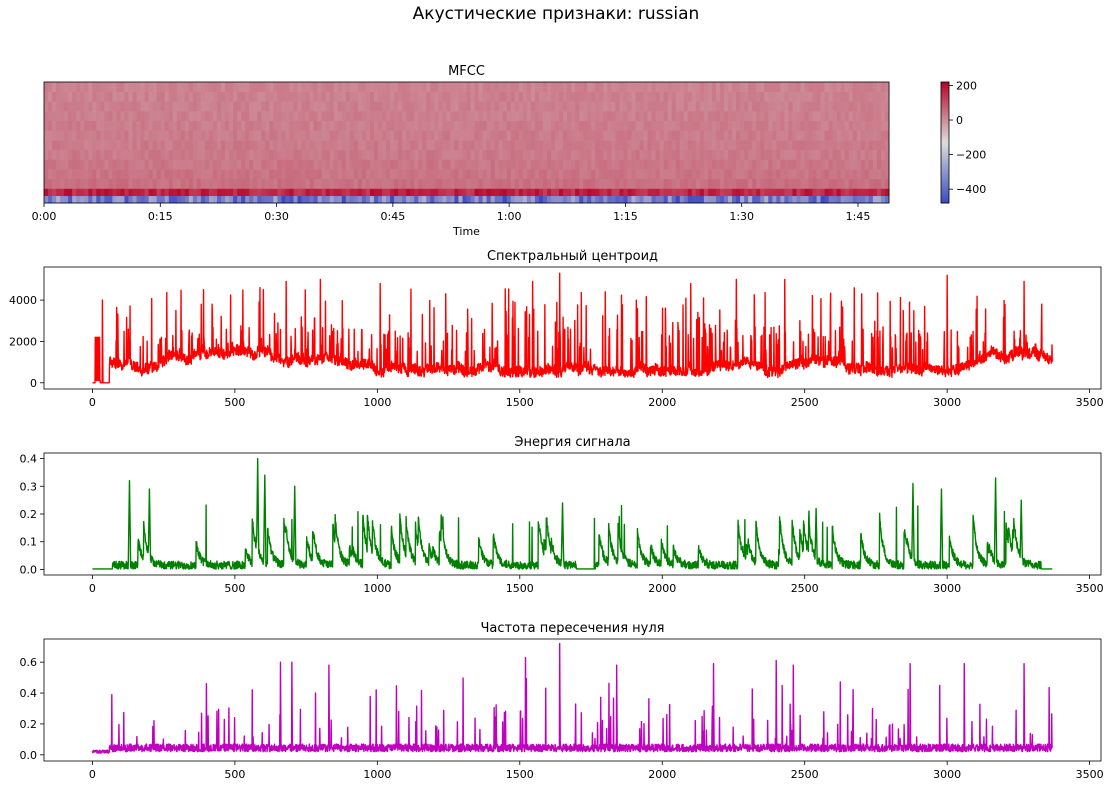 Image resolution: width=1112 pixels, height=788 pixels. What do you see at coordinates (29, 542) in the screenshot?
I see `y-tick-label: 0.1` at bounding box center [29, 542].